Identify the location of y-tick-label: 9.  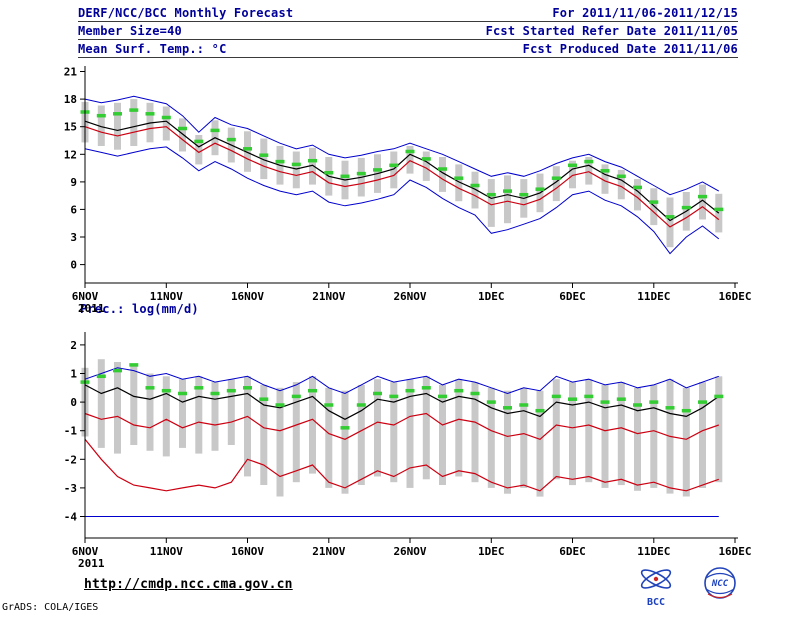
(73, 182).